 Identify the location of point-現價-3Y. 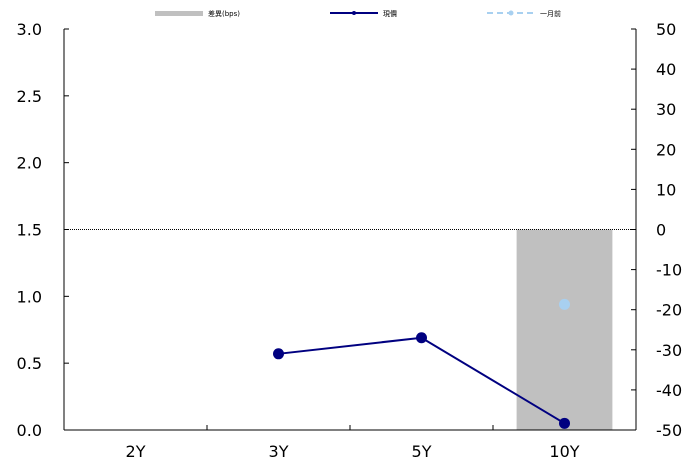
(278, 354).